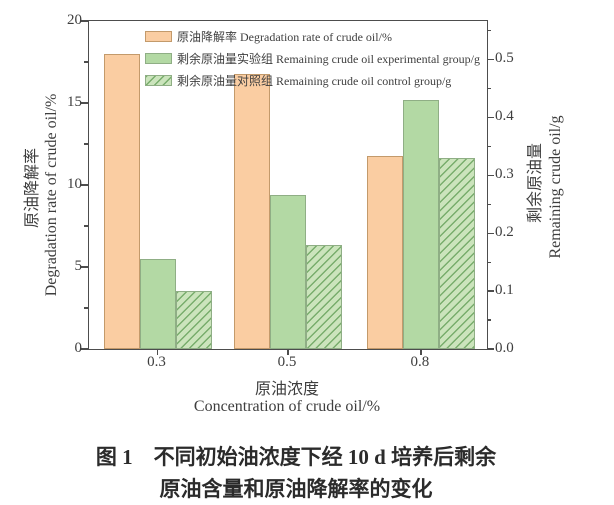 This screenshot has width=614, height=505. What do you see at coordinates (504, 290) in the screenshot?
I see `right-tick-label: 0.1` at bounding box center [504, 290].